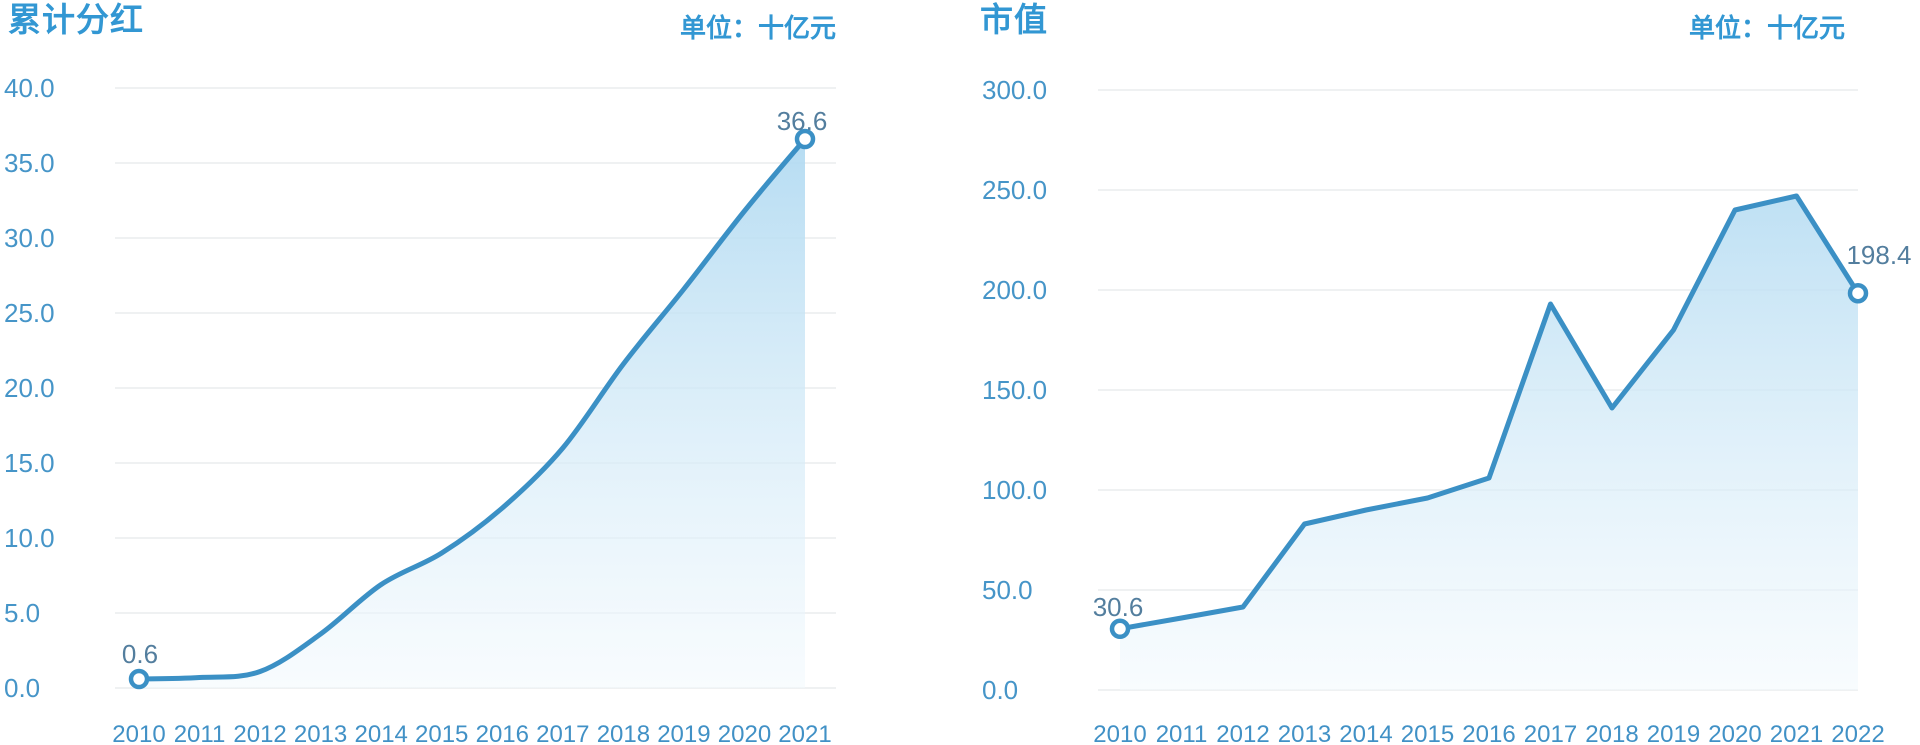  I want to click on y-tick-label: 20.0, so click(29, 388).